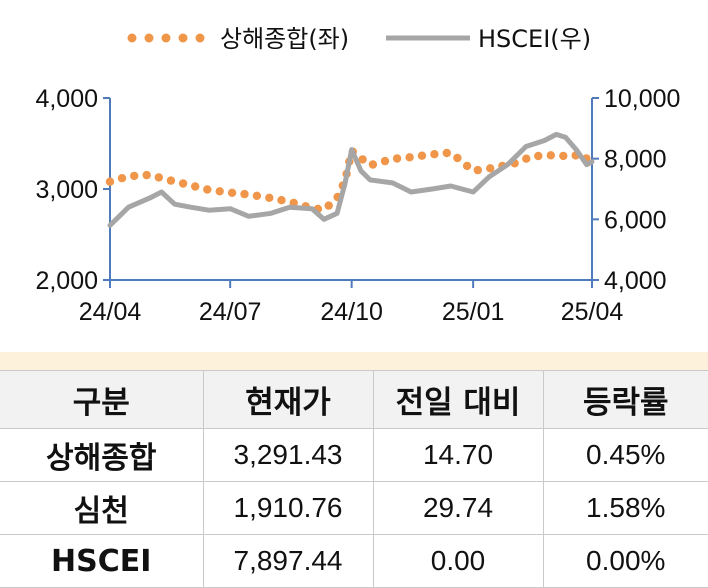 Image resolution: width=708 pixels, height=588 pixels. What do you see at coordinates (66, 99) in the screenshot?
I see `left-tick-label: 4,000` at bounding box center [66, 99].